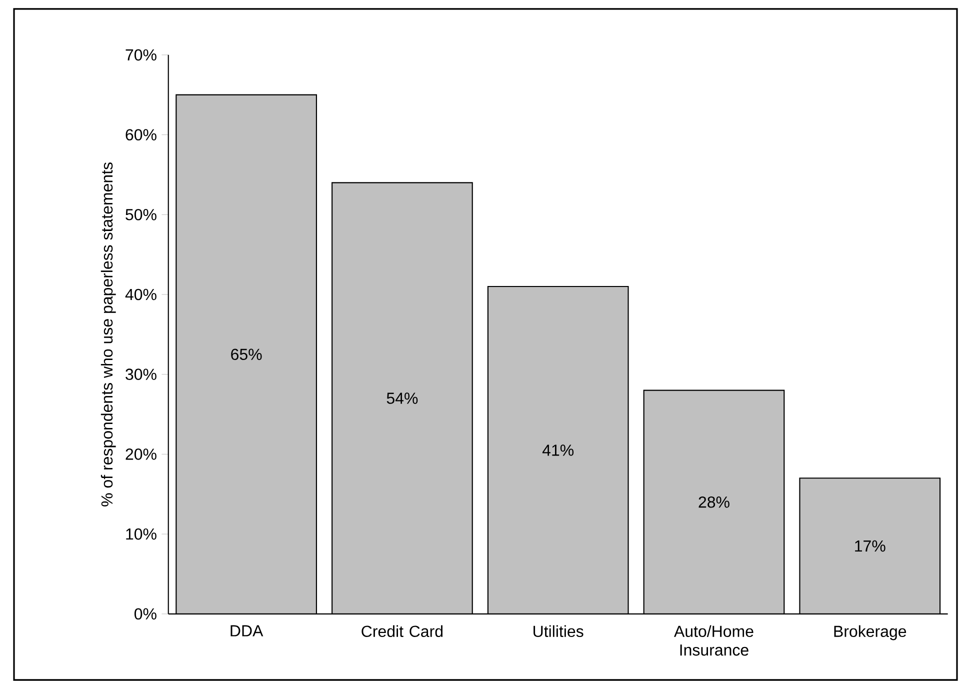 This screenshot has height=681, width=960. I want to click on y-tick-label: 50%, so click(141, 214).